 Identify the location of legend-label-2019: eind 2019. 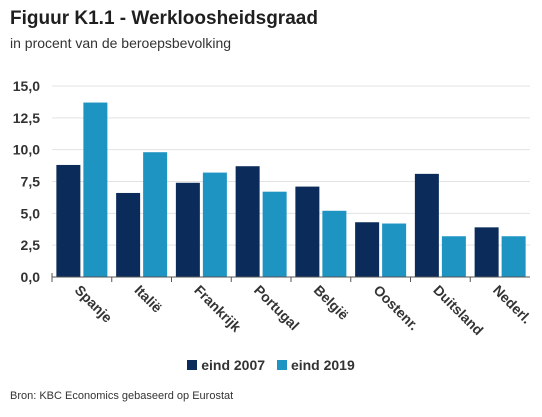
(322, 365).